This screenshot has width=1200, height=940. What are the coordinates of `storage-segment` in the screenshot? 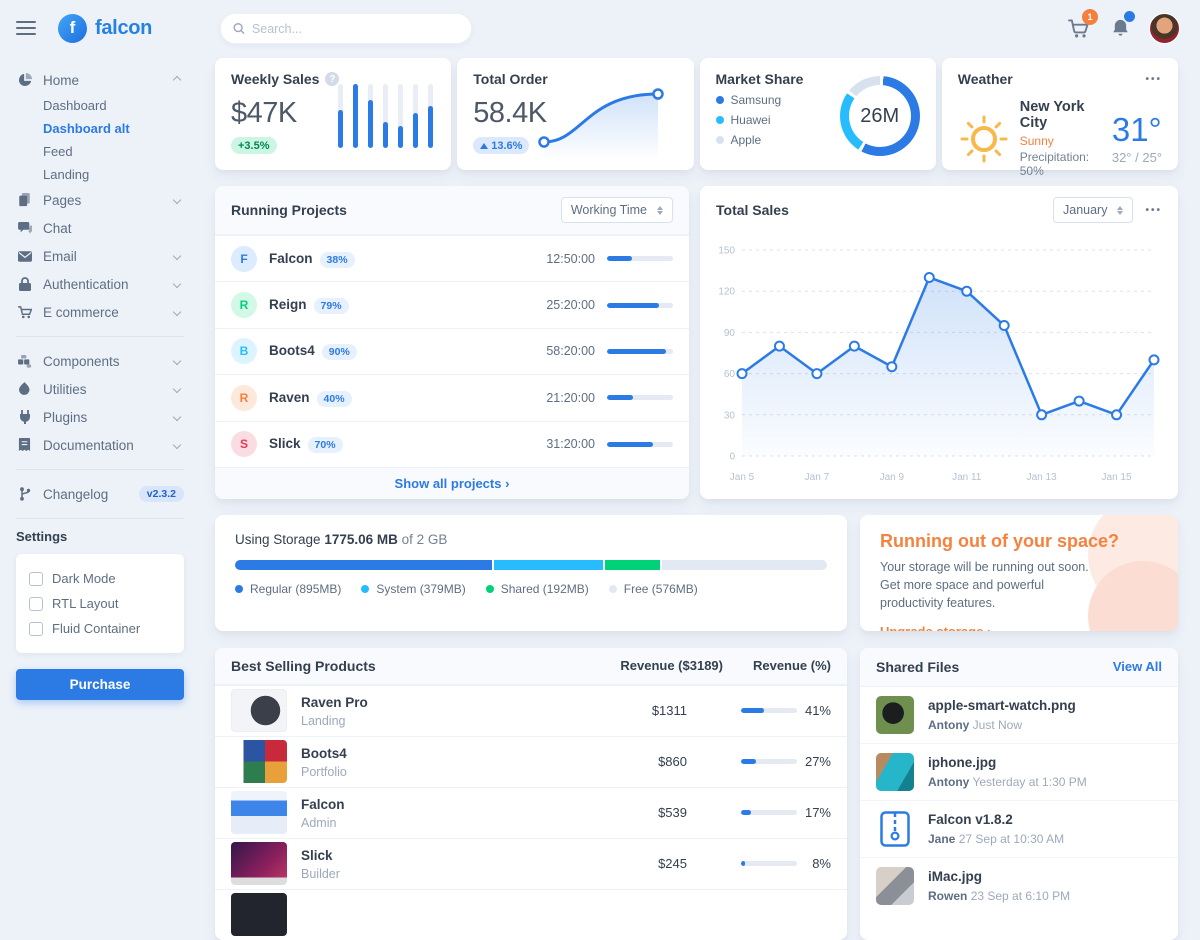 It's located at (744, 564).